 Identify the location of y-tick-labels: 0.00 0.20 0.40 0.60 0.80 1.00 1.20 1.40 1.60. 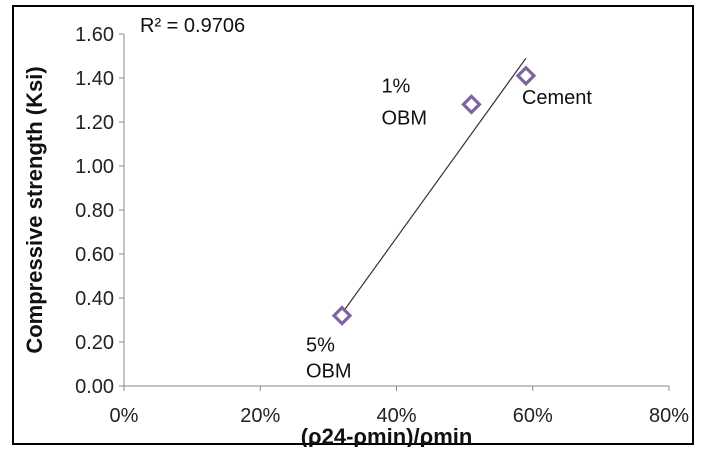
(99, 211).